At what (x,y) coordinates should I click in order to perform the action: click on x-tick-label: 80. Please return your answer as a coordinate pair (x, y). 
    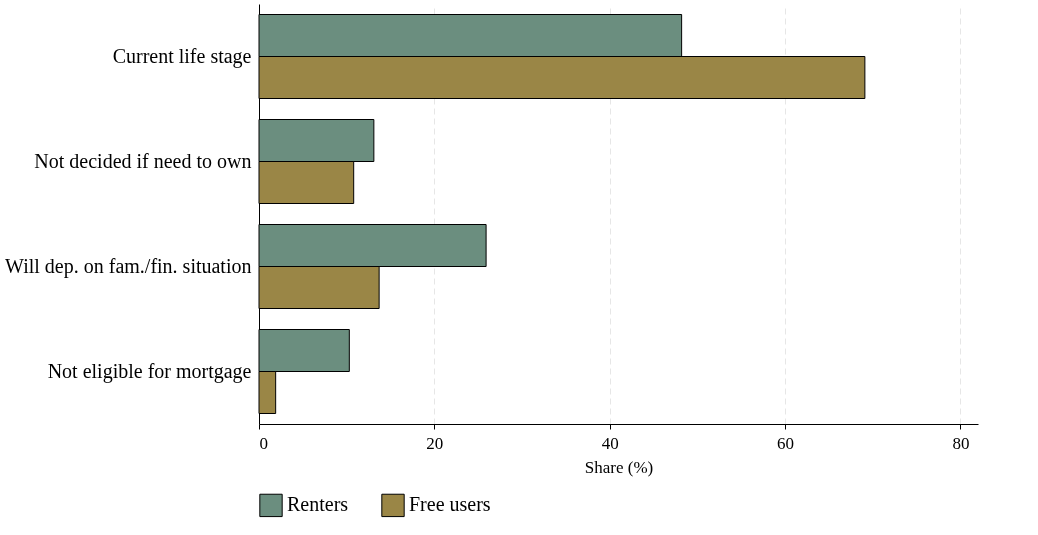
    Looking at the image, I should click on (961, 443).